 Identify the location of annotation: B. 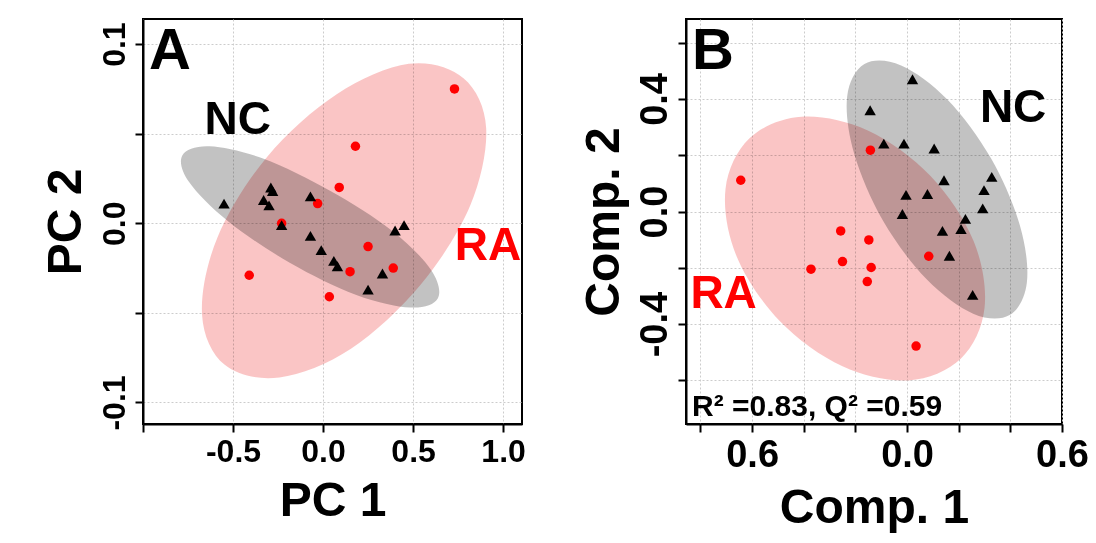
(713, 48).